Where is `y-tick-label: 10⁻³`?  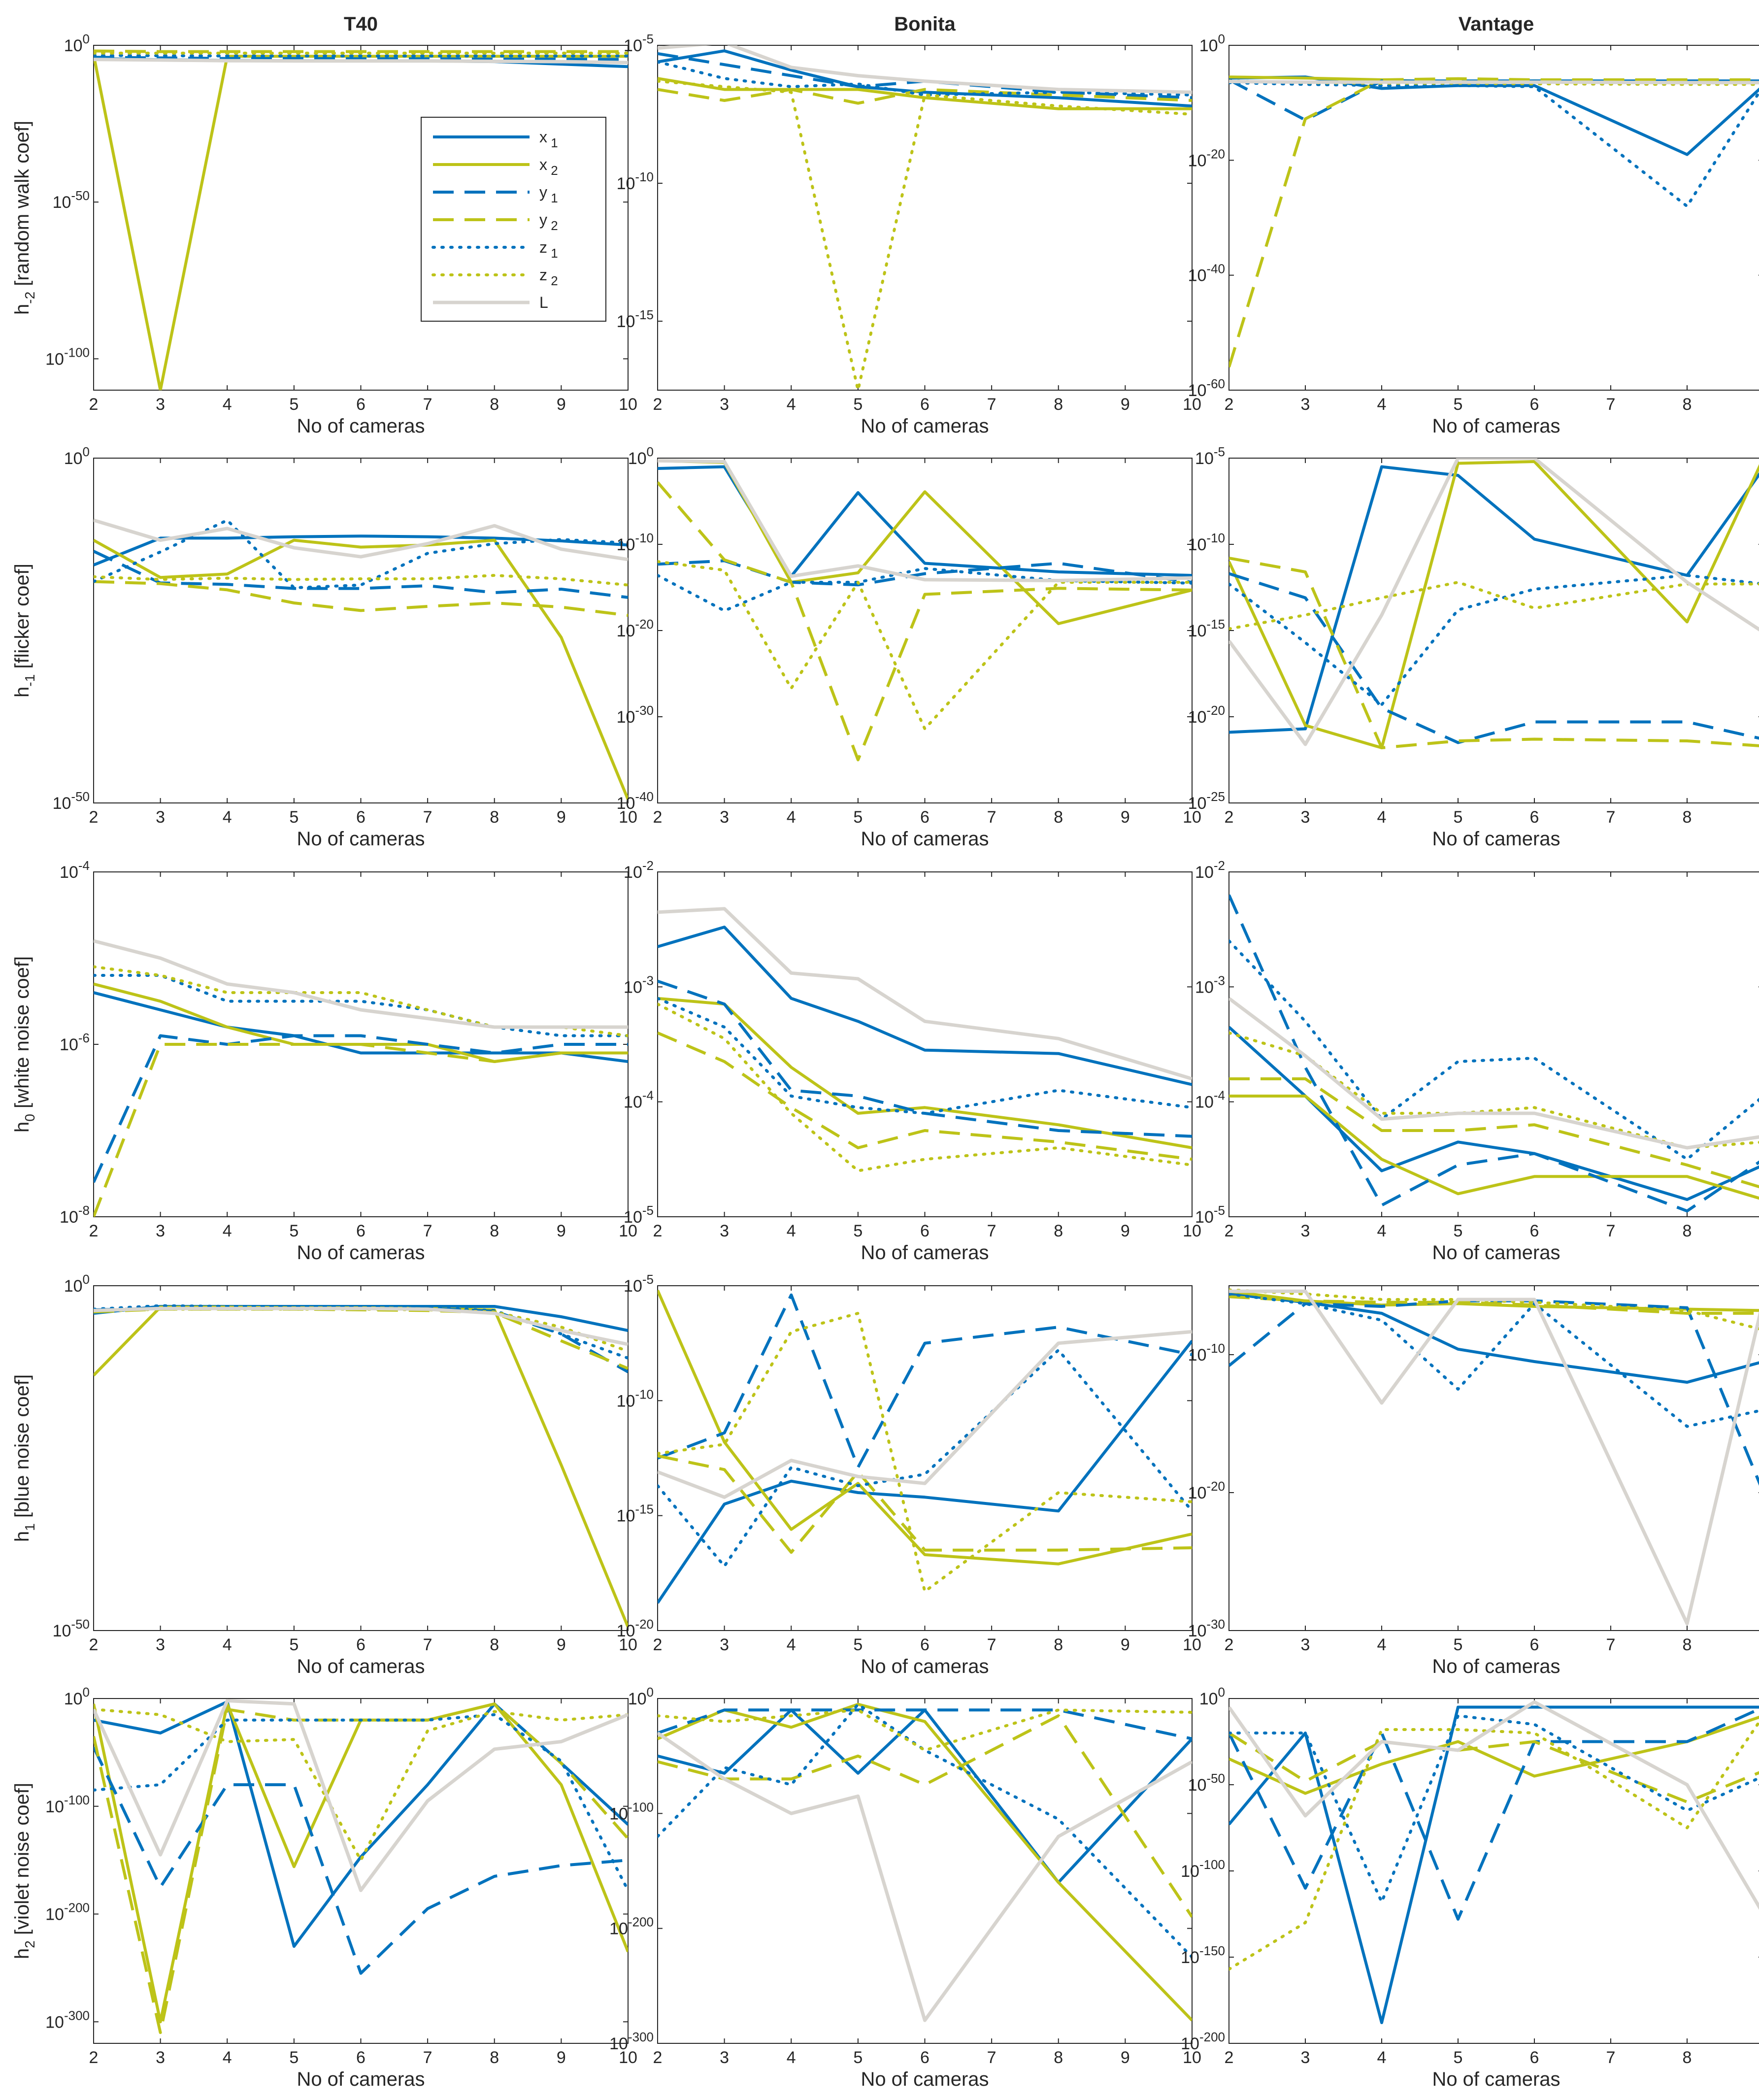
y-tick-label: 10⁻³ is located at coordinates (1210, 985).